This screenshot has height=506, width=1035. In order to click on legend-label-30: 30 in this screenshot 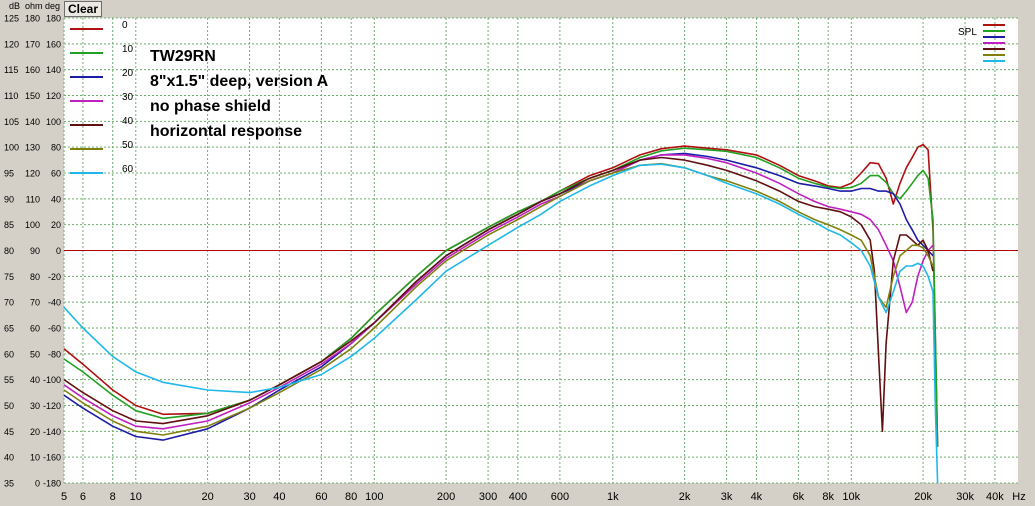, I will do `click(128, 97)`.